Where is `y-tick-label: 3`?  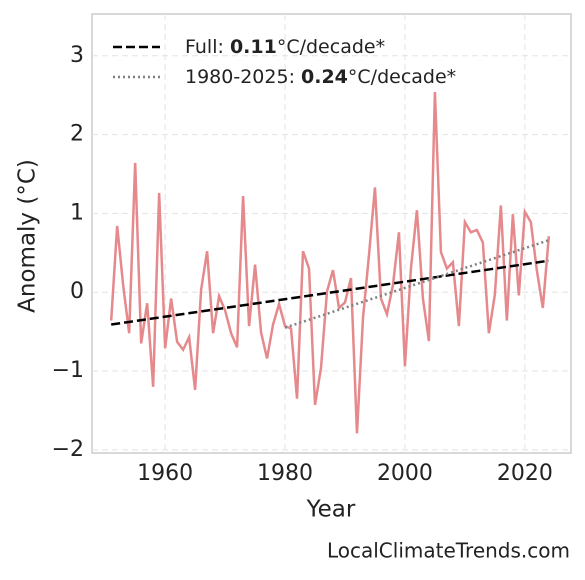 y-tick-label: 3 is located at coordinates (77, 55).